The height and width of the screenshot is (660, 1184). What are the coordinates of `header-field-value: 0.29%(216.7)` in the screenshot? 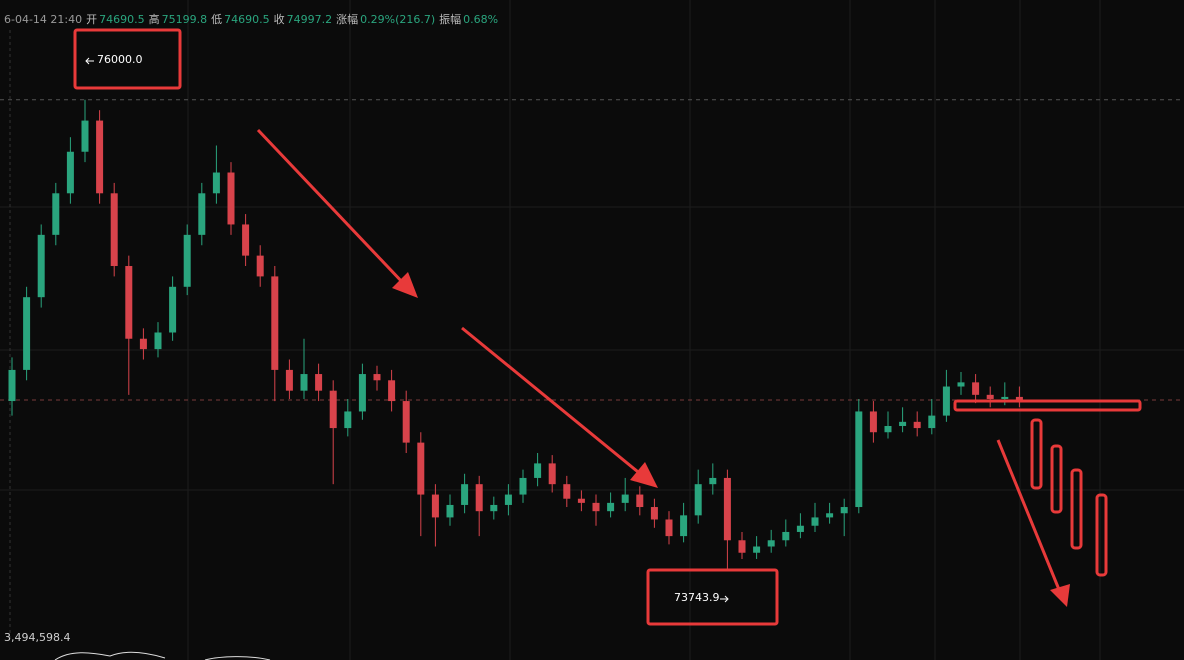 It's located at (397, 19).